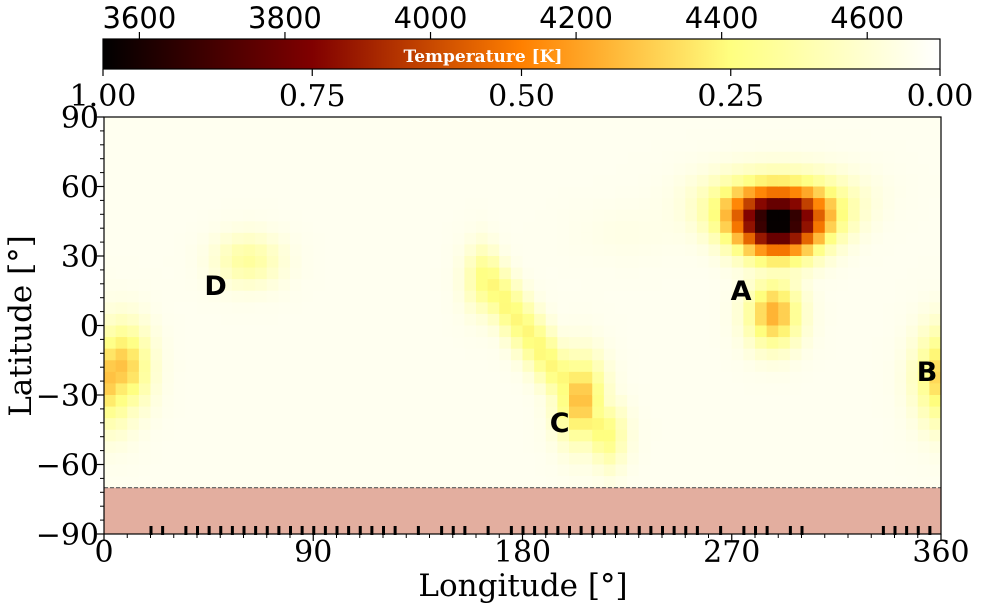 The height and width of the screenshot is (608, 981). Describe the element at coordinates (312, 96) in the screenshot. I see `colorbar-contrast-tick-label: 0.75` at that location.